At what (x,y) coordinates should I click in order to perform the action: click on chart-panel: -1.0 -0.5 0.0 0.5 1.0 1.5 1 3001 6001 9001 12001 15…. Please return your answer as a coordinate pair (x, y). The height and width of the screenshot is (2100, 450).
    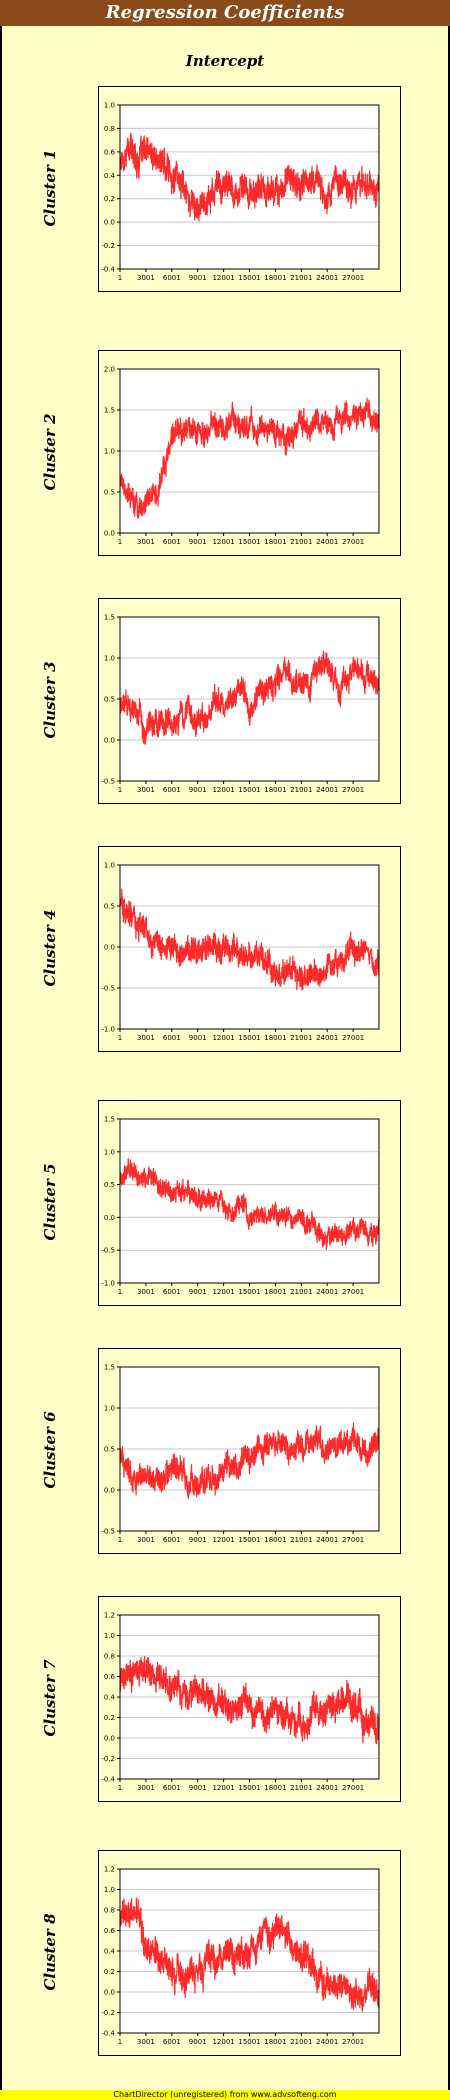
    Looking at the image, I should click on (249, 1203).